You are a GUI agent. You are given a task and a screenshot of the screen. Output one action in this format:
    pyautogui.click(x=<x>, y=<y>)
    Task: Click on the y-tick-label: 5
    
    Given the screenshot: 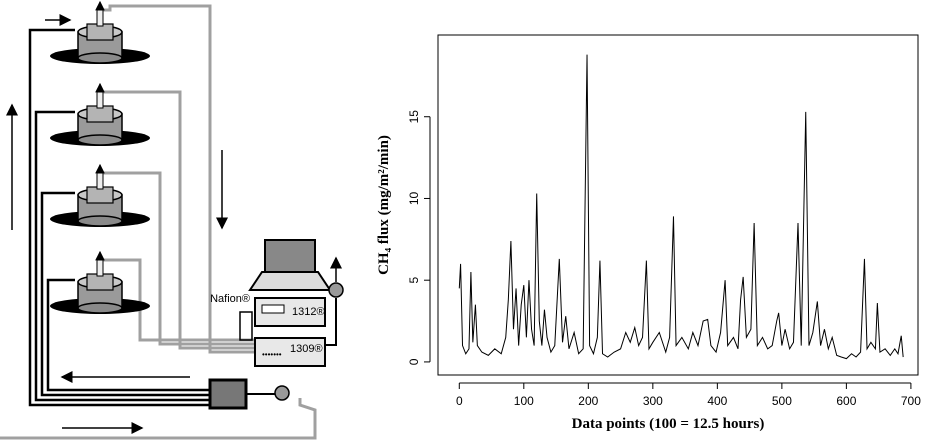 What is the action you would take?
    pyautogui.click(x=414, y=280)
    